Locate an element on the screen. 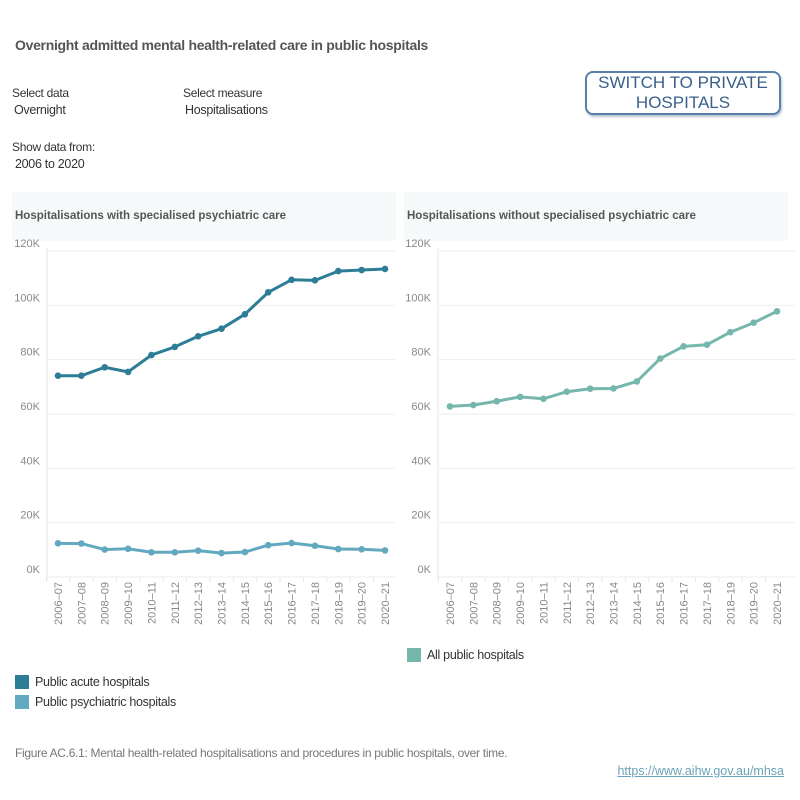 The height and width of the screenshot is (800, 800). select-measure-dropdown: Hospitalisations is located at coordinates (226, 110).